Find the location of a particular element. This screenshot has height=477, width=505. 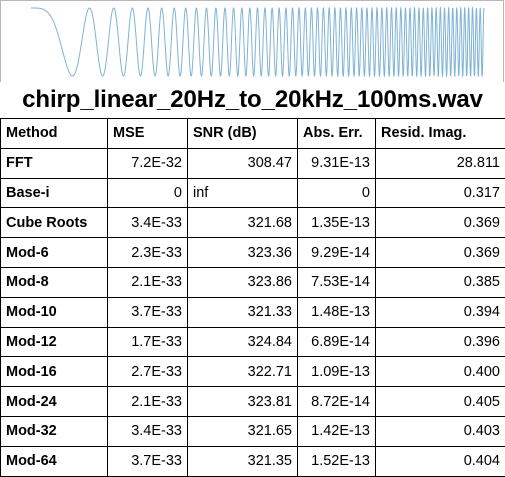

table-row: FFT 7.2E-32 308.47 9.31E-13 28.811 is located at coordinates (253, 163).